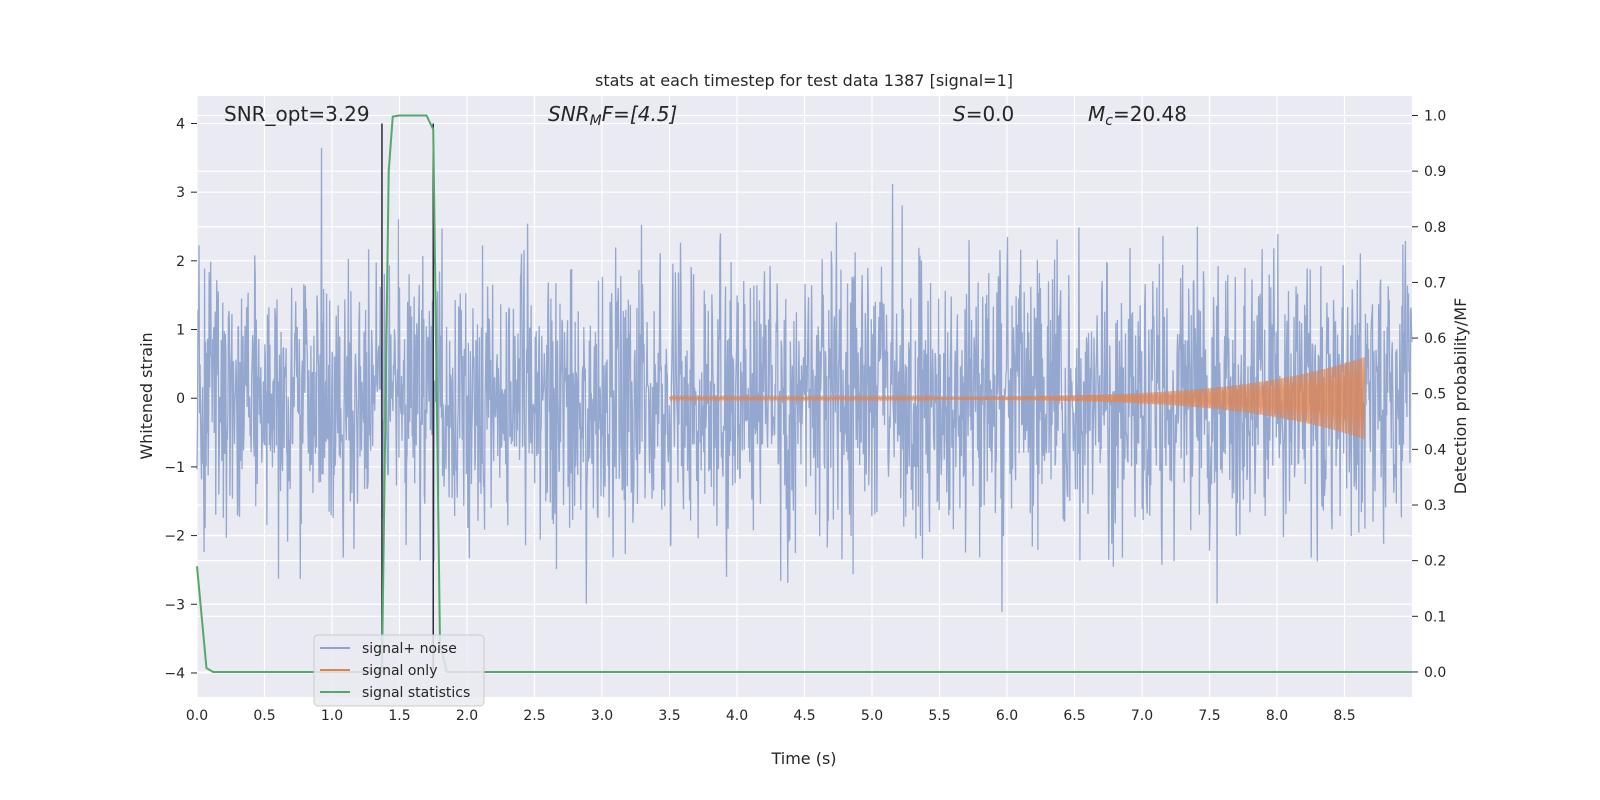  Describe the element at coordinates (569, 114) in the screenshot. I see `snr-mf-main: SNR` at that location.